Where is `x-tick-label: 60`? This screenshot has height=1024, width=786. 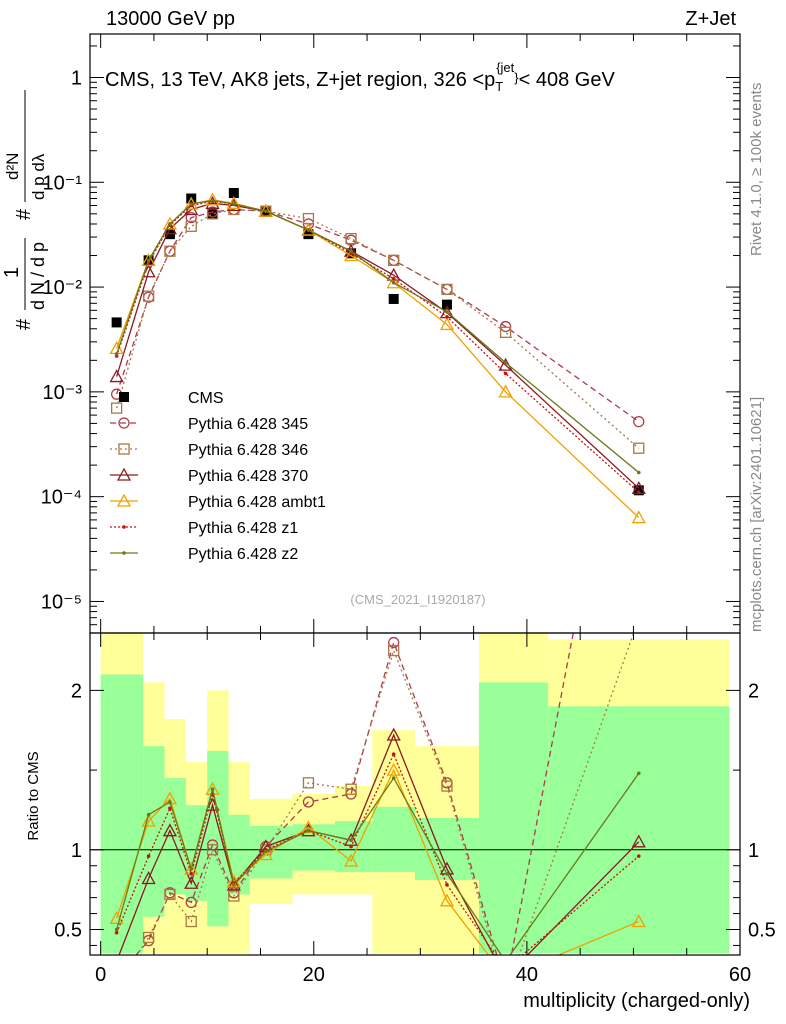
x-tick-label: 60 is located at coordinates (740, 975).